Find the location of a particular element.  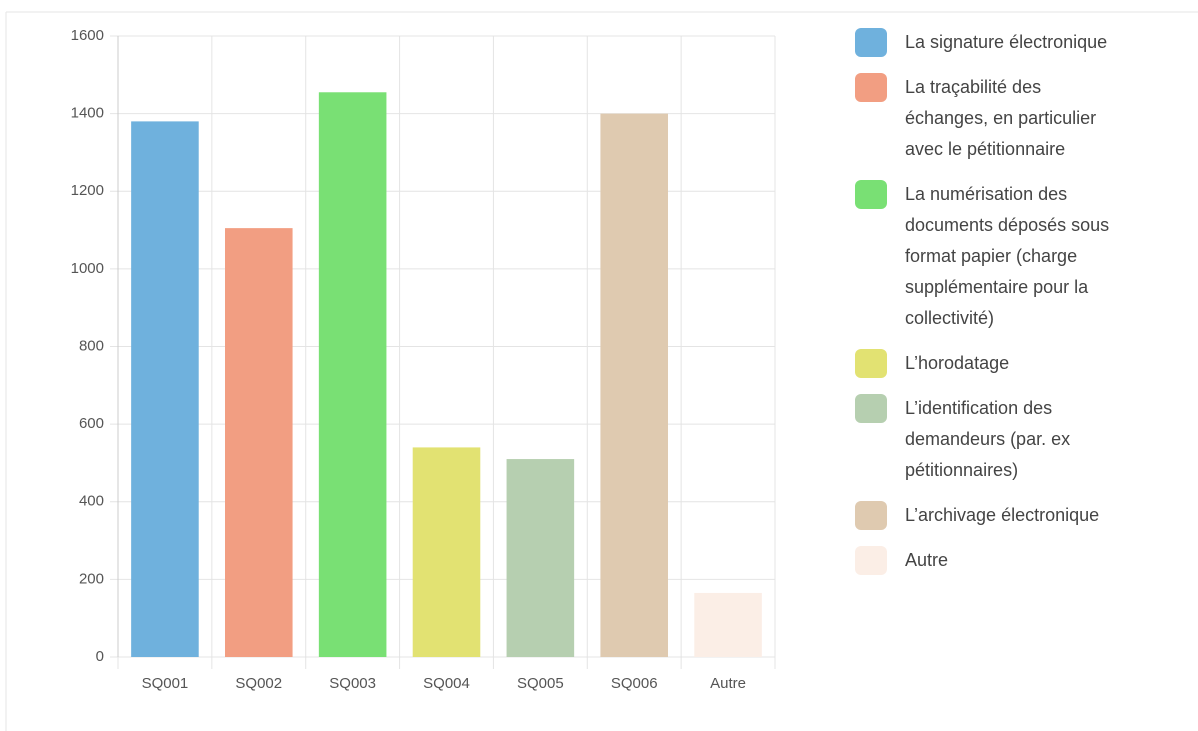

legend-label: L’archivage électronique is located at coordinates (1002, 515).